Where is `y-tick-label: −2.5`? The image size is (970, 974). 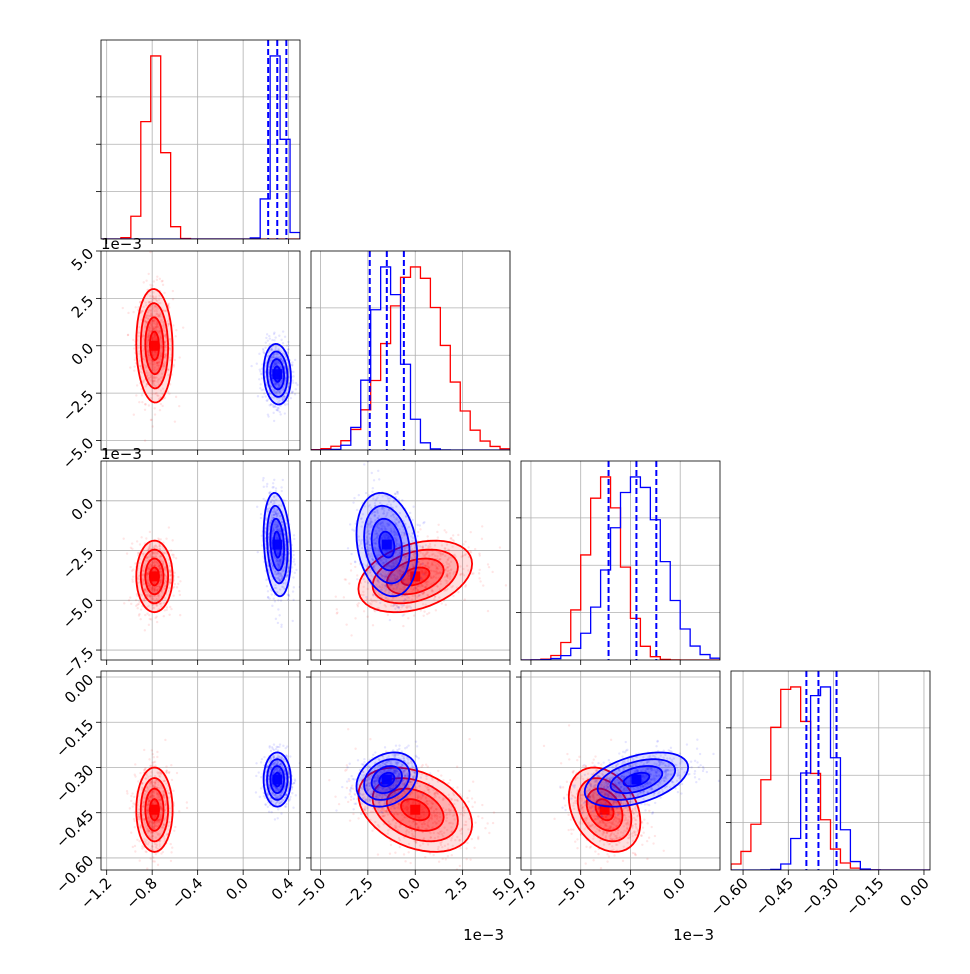
y-tick-label: −2.5 is located at coordinates (78, 563).